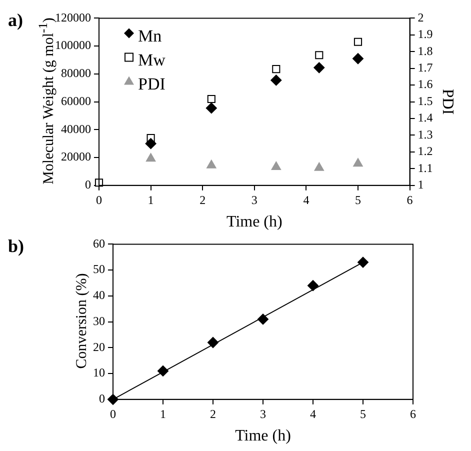  Describe the element at coordinates (73, 17) in the screenshot. I see `y-tick-label: 120000` at that location.